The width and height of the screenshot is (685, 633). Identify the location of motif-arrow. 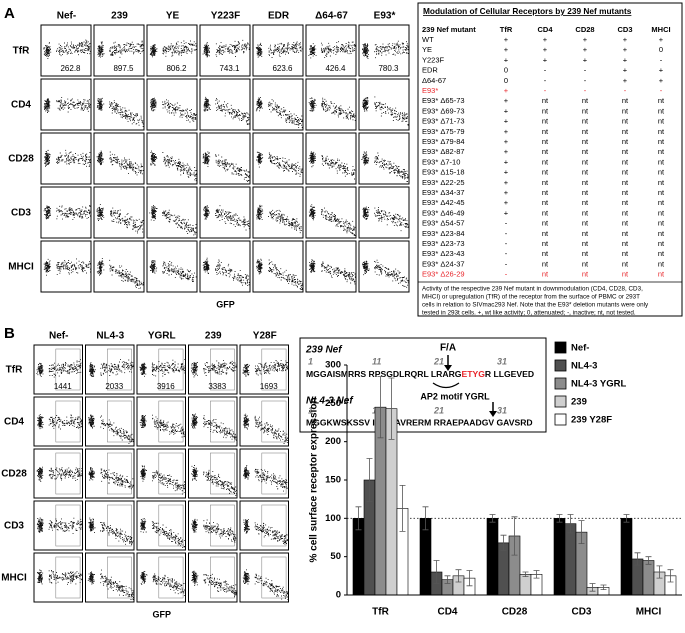
(446, 385).